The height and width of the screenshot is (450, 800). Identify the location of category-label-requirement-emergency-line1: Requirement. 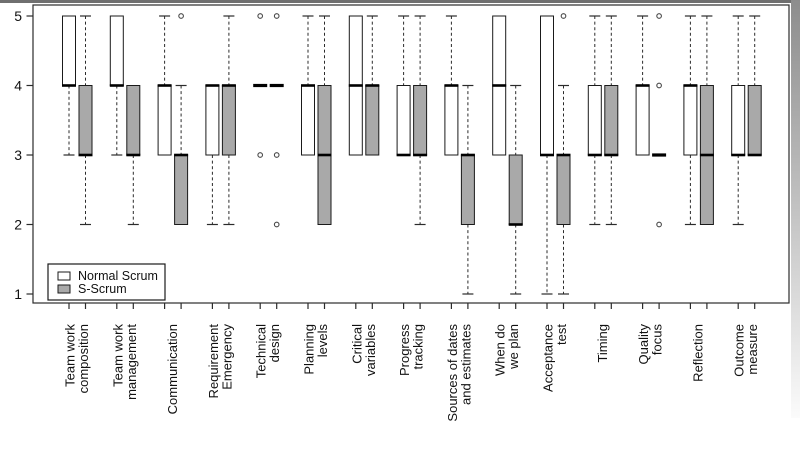
(213, 361).